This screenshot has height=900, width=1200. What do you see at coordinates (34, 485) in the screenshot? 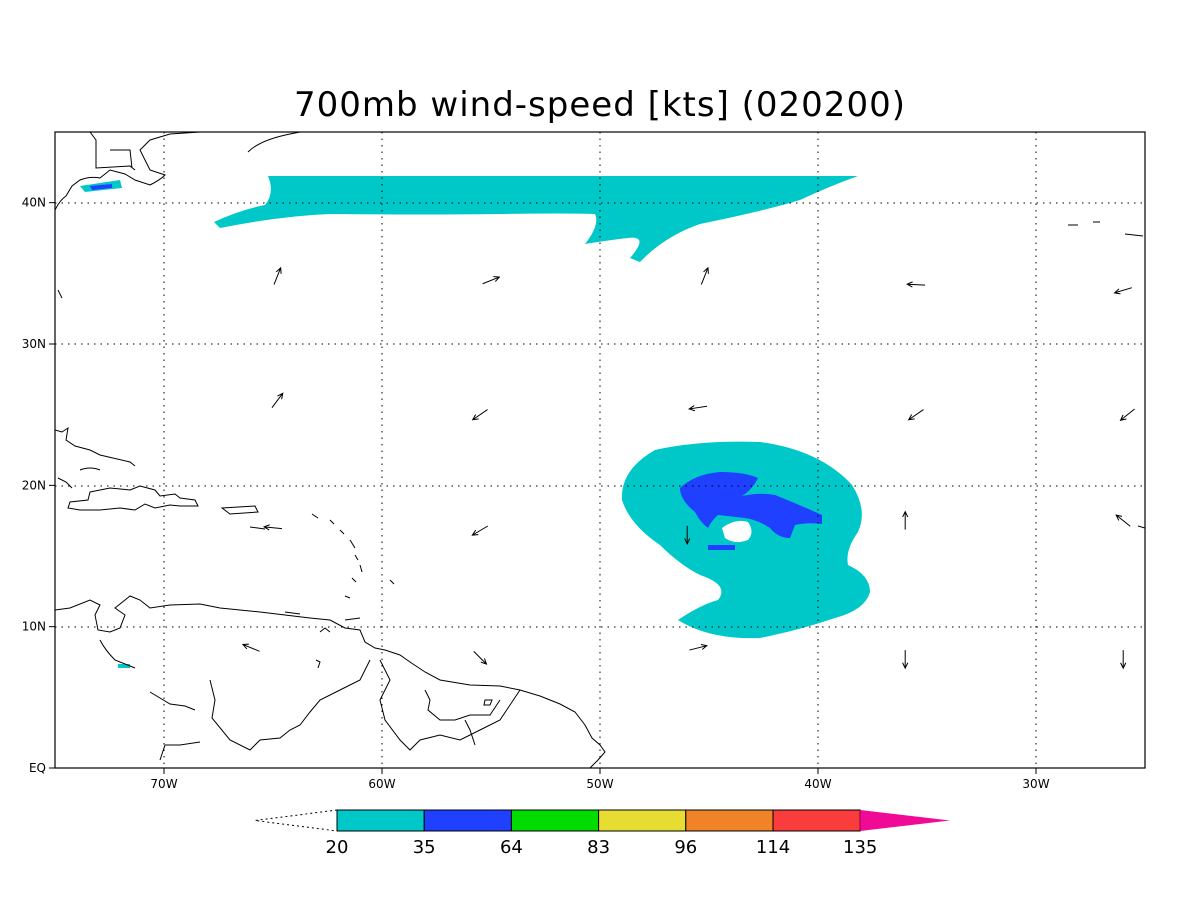
I see `y-tick-label: 20N` at bounding box center [34, 485].